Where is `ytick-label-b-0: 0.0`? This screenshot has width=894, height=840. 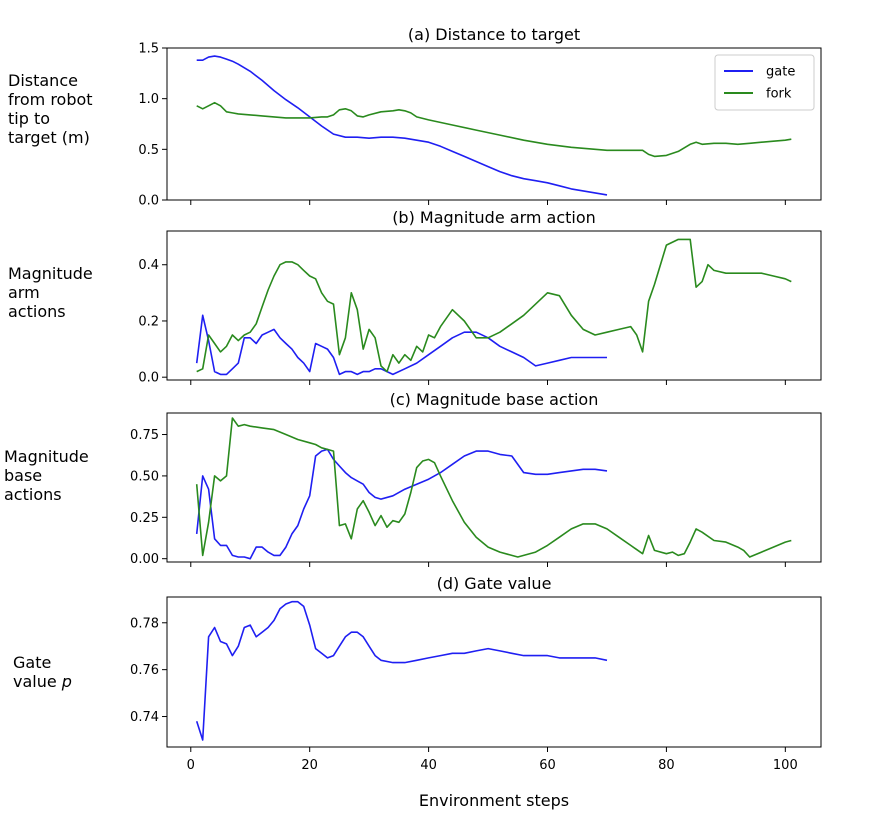 ytick-label-b-0: 0.0 is located at coordinates (148, 378).